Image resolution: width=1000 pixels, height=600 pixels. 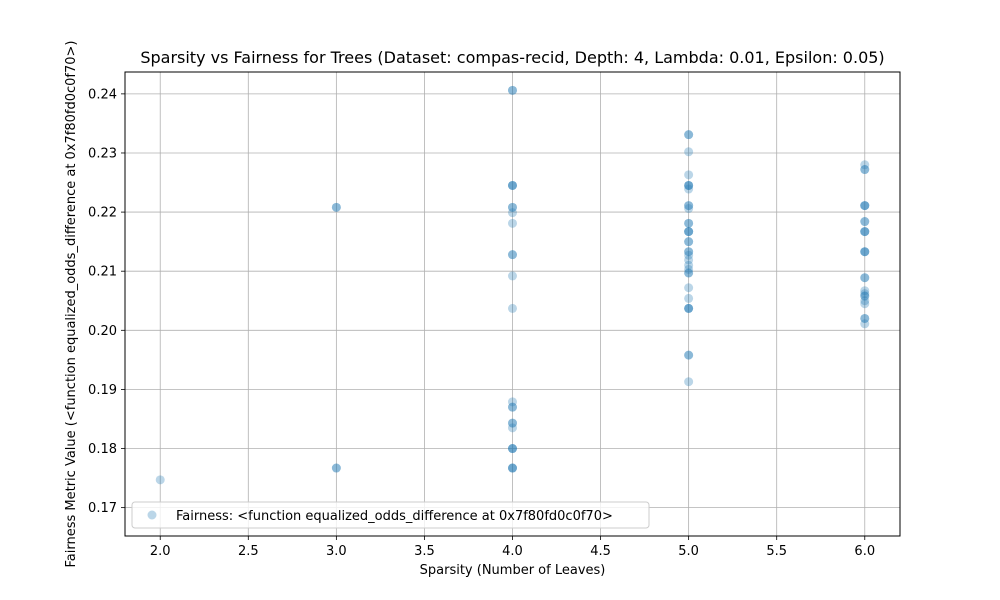 I want to click on x-tick-label: 3.5, so click(x=424, y=551).